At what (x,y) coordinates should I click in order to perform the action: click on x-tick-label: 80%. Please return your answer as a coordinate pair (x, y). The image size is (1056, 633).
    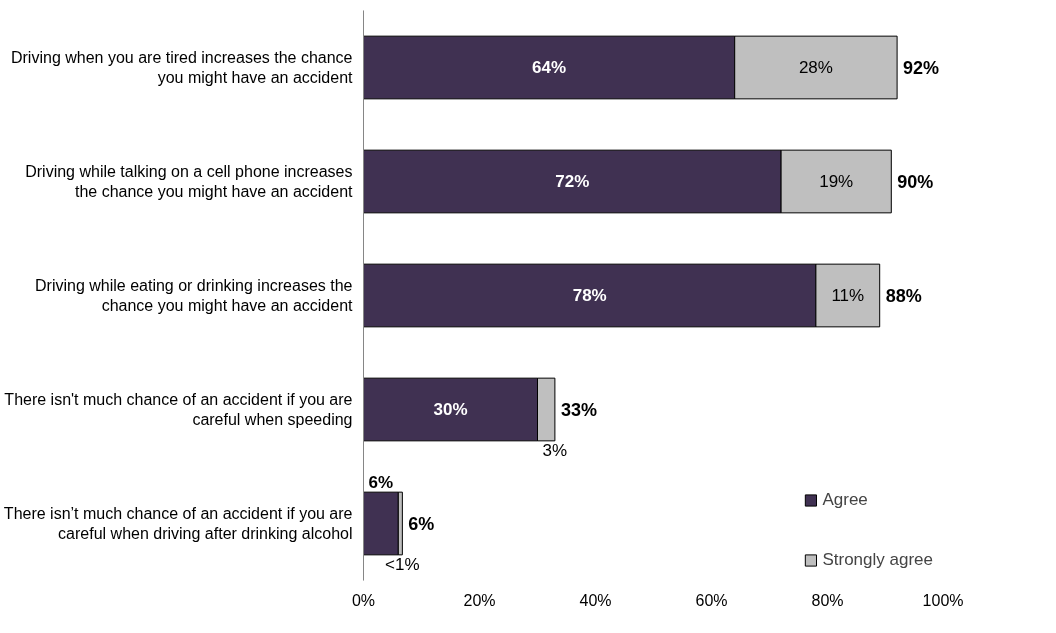
    Looking at the image, I should click on (827, 600).